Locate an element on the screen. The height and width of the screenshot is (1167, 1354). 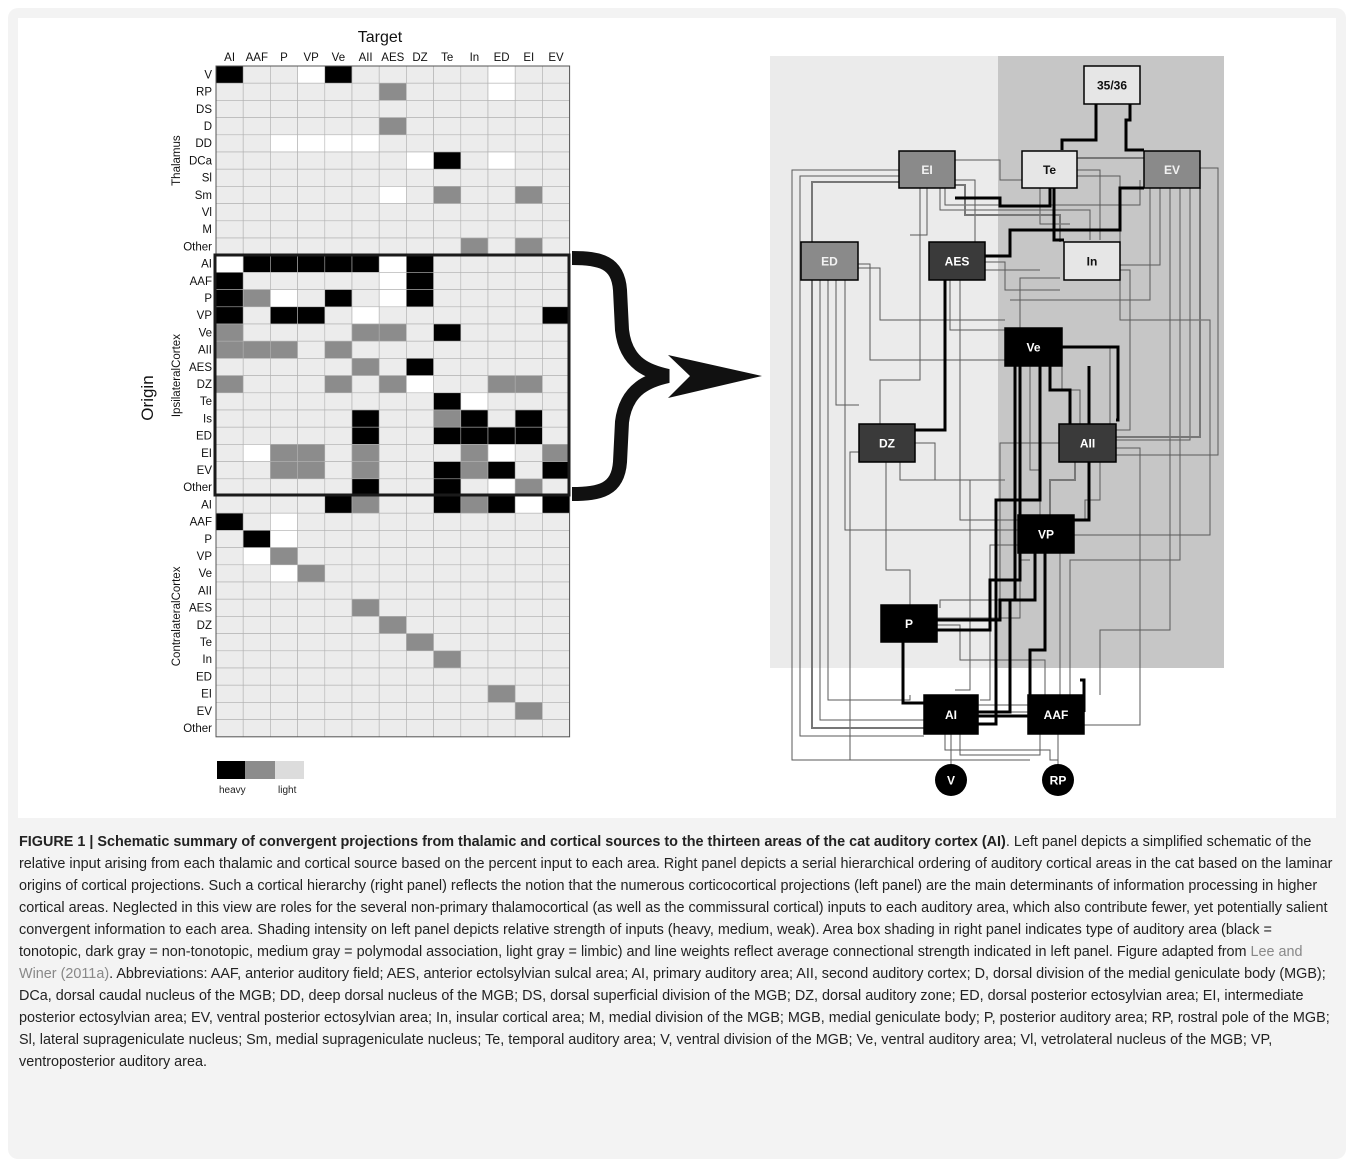
area-node-ed: ED is located at coordinates (829, 261).